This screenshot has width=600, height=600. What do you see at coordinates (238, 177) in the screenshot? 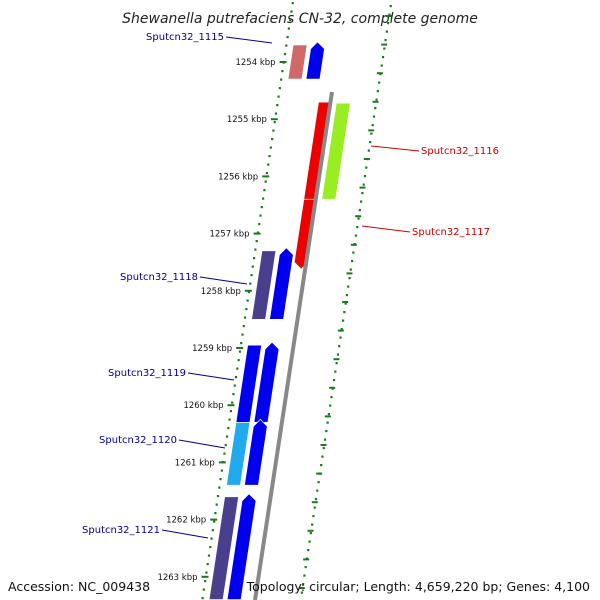
I see `tick-label: 1256 kbp` at bounding box center [238, 177].